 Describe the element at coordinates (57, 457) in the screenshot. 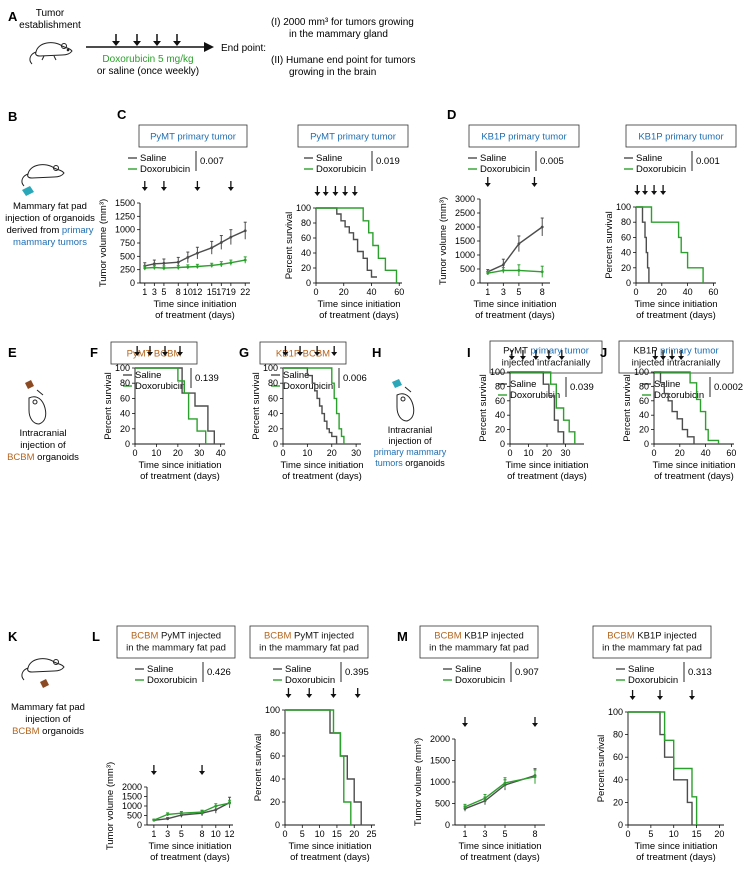

I see `model-e-tail: organoids` at that location.